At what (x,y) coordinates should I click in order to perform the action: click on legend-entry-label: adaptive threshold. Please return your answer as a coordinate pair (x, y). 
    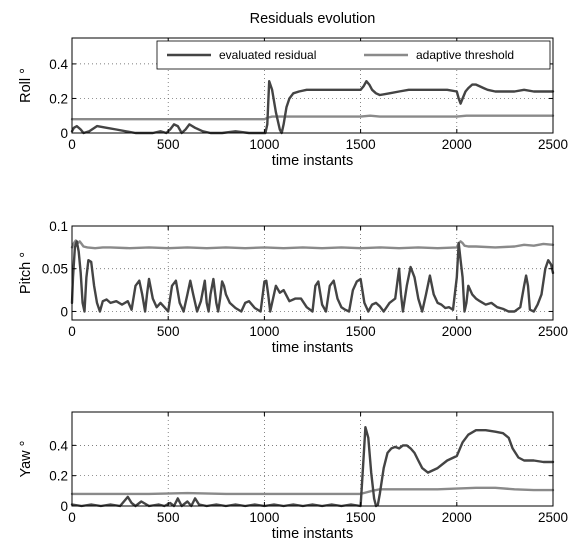
    Looking at the image, I should click on (465, 55).